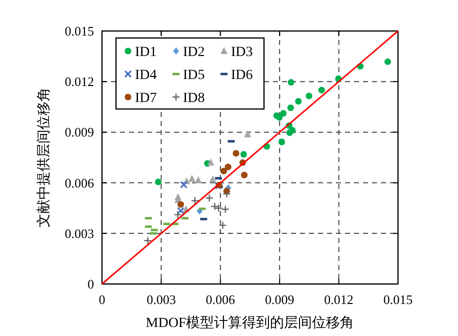 This screenshot has height=336, width=458. Describe the element at coordinates (146, 75) in the screenshot. I see `legend-label: ID4` at that location.